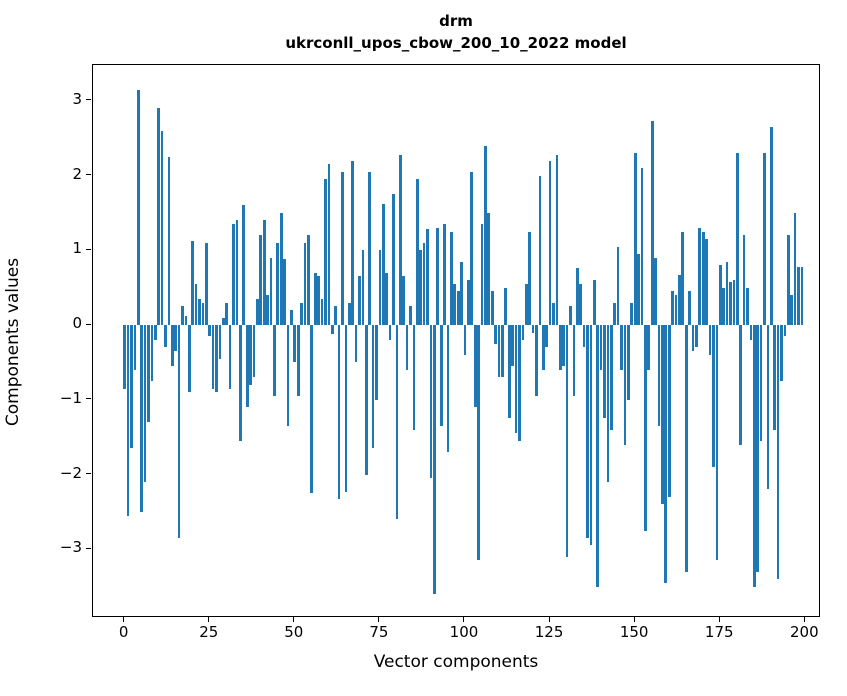 The height and width of the screenshot is (696, 847). What do you see at coordinates (123, 632) in the screenshot?
I see `x-tick-label: 0` at bounding box center [123, 632].